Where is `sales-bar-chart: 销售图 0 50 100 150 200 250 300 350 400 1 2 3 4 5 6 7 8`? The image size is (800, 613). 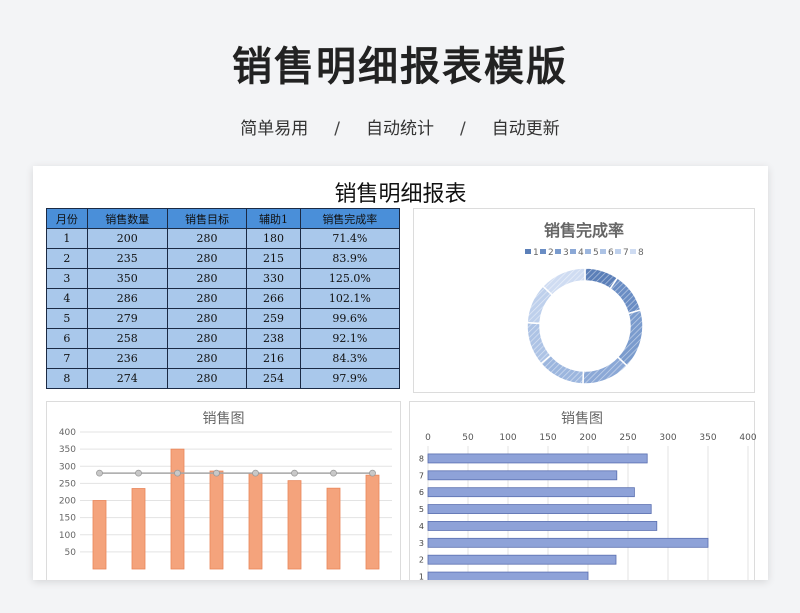
sales-bar-chart: 销售图 0 50 100 150 200 250 300 350 400 1 2 3 4 5 6 7 8 is located at coordinates (582, 490).